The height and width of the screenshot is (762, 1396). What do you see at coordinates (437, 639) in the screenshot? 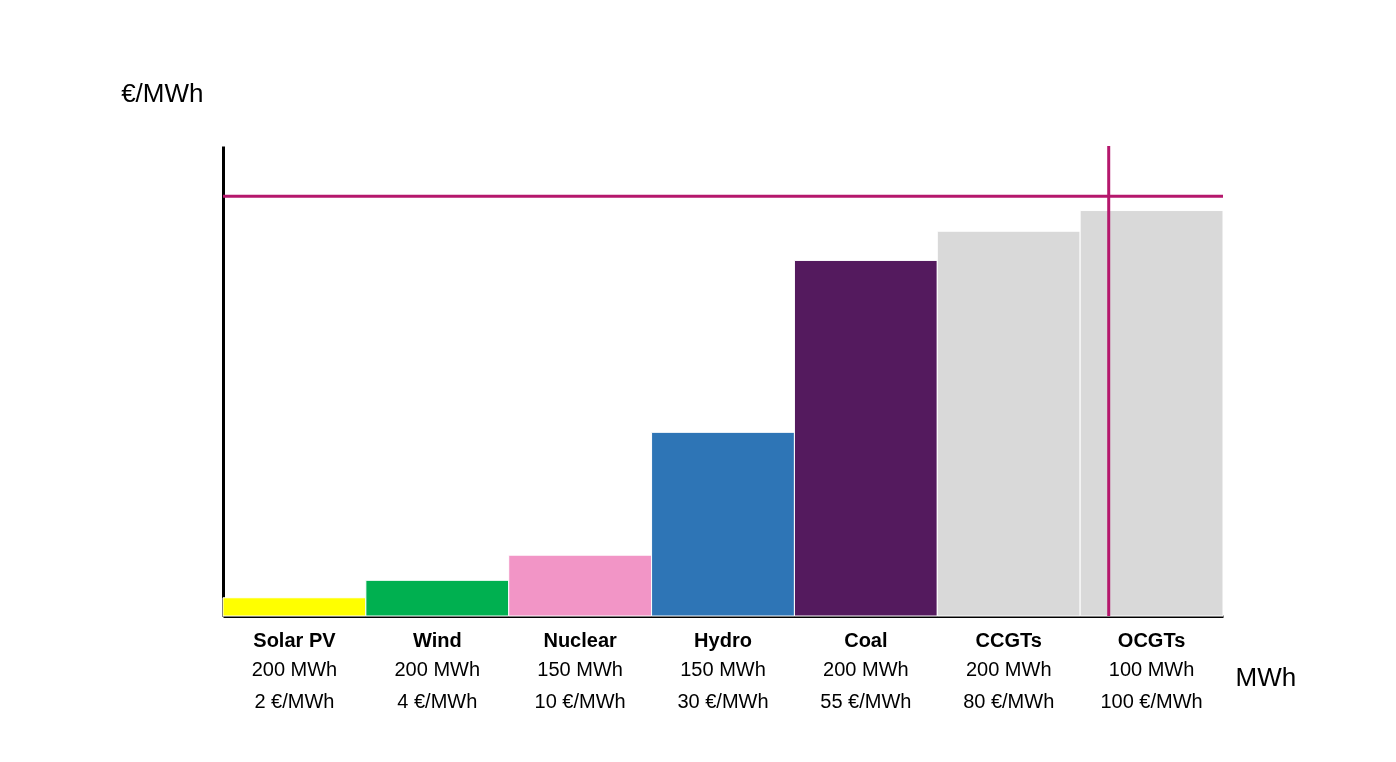
I see `x-tick-label: Wind` at bounding box center [437, 639].